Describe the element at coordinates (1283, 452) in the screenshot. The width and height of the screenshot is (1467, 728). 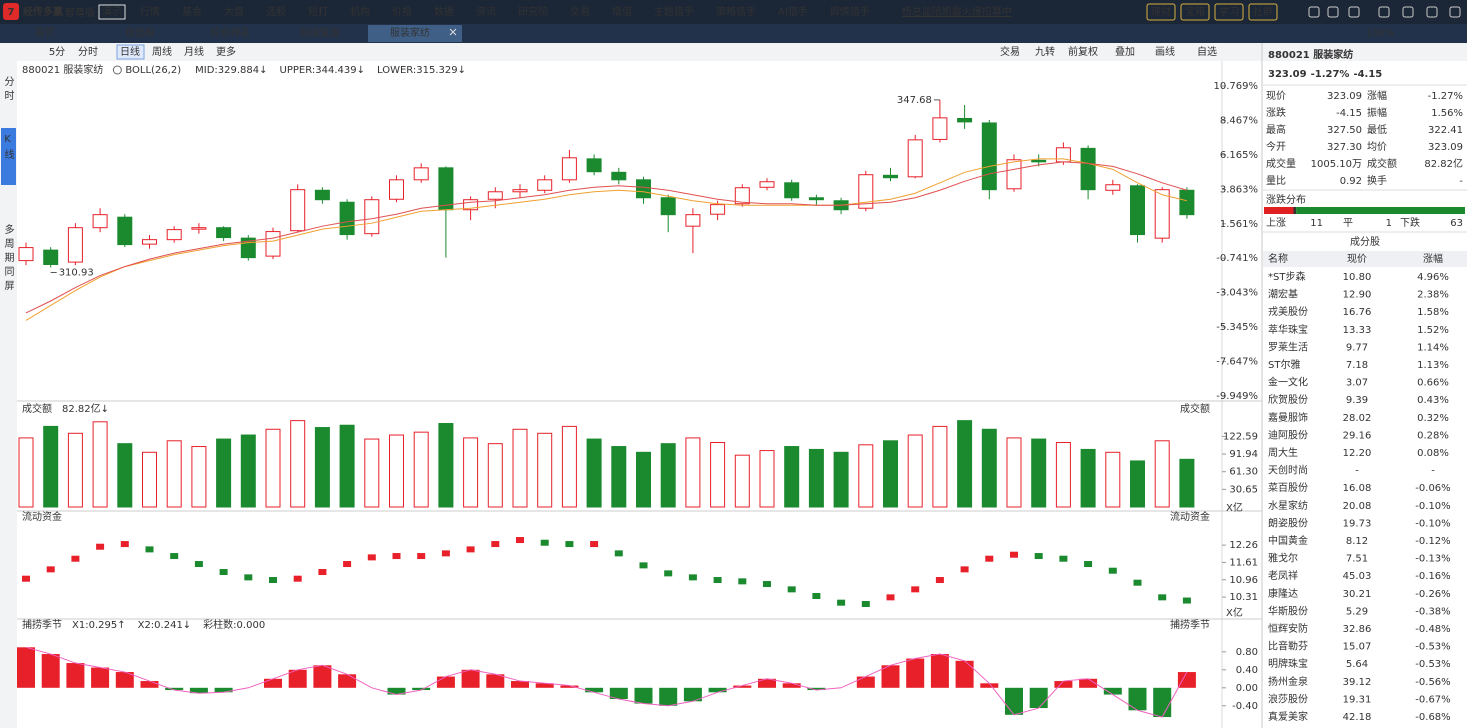
I see `stock-name: 周大生` at that location.